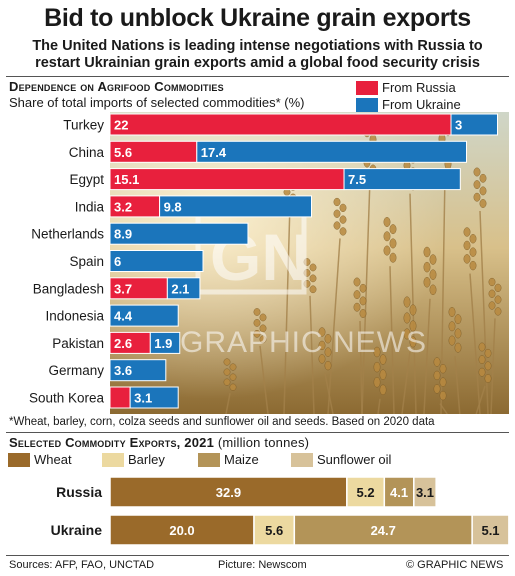 Image resolution: width=515 pixels, height=576 pixels. Describe the element at coordinates (123, 152) in the screenshot. I see `value-label-russia: 5.6` at that location.